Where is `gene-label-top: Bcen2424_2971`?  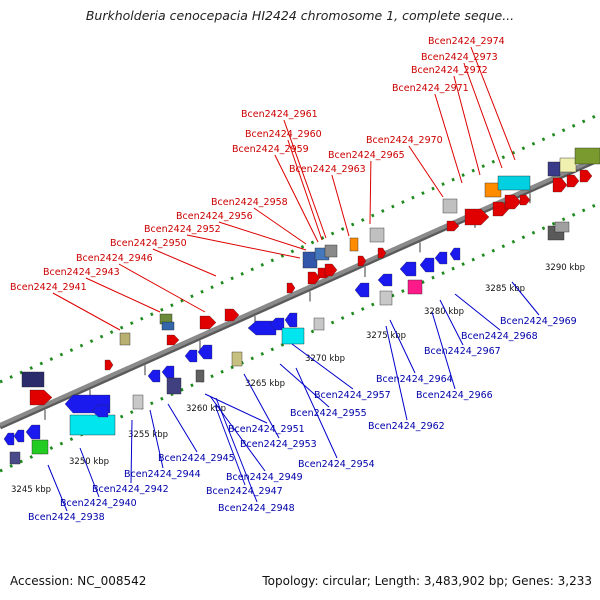
gene-label-top: Bcen2424_2971 is located at coordinates (430, 88).